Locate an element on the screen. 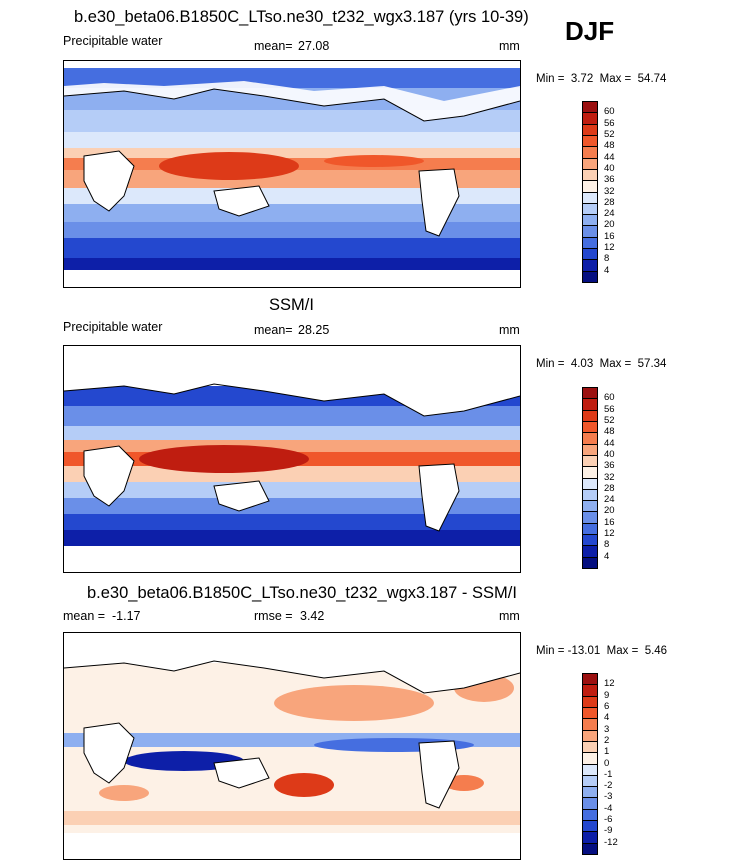 The width and height of the screenshot is (732, 865). colorbar-tick-label: 44 is located at coordinates (609, 443).